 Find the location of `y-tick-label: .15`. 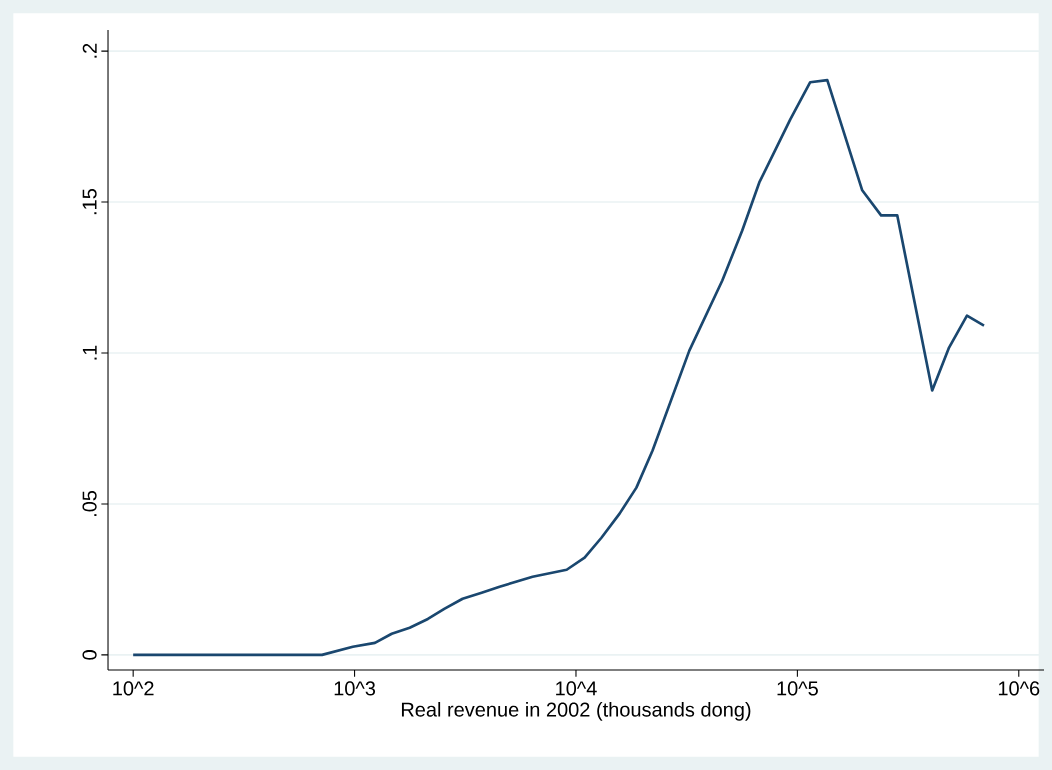

y-tick-label: .15 is located at coordinates (89, 202).